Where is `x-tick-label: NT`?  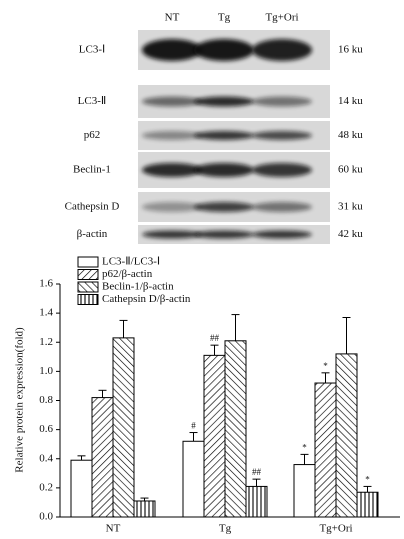 x-tick-label: NT is located at coordinates (113, 529).